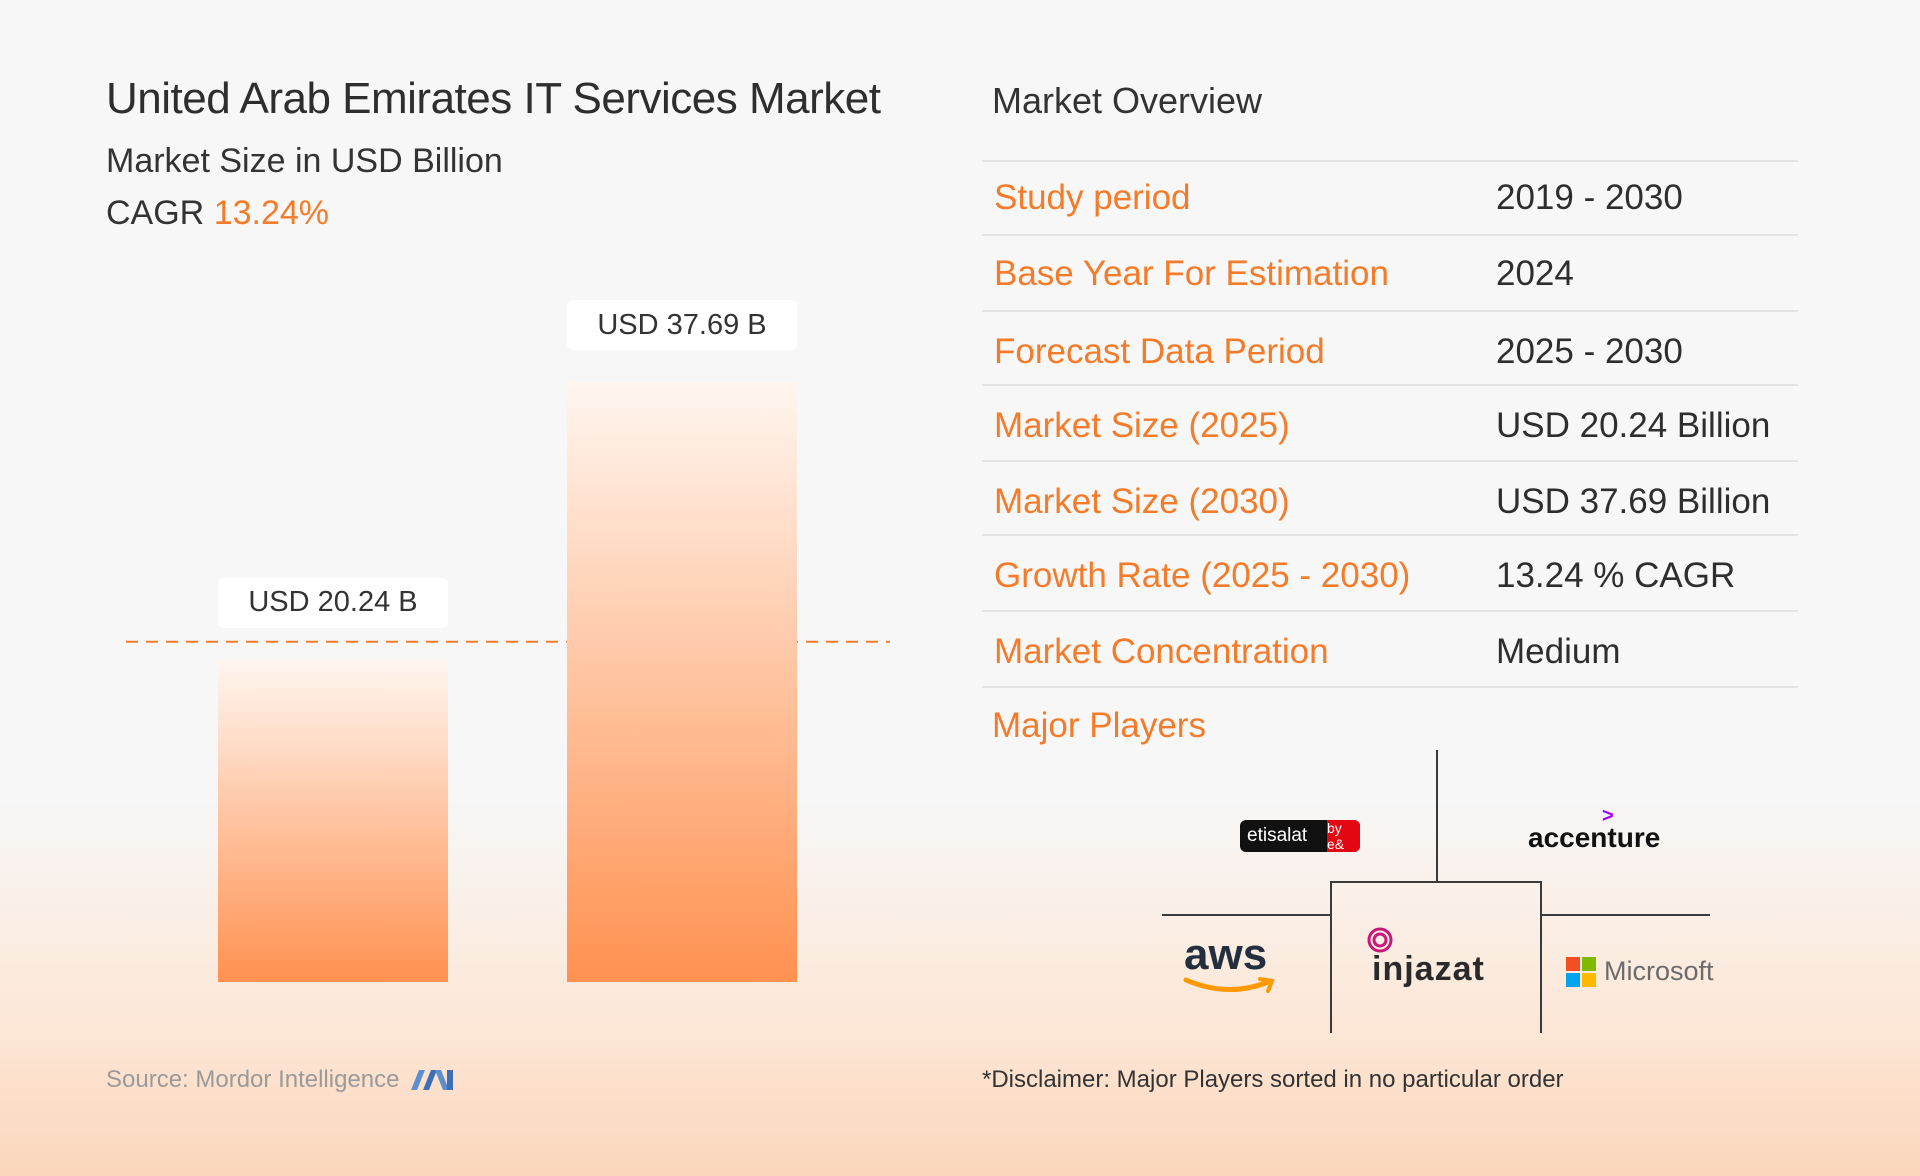 This screenshot has width=1920, height=1176. I want to click on overview-value: 2019 - 2030, so click(1589, 197).